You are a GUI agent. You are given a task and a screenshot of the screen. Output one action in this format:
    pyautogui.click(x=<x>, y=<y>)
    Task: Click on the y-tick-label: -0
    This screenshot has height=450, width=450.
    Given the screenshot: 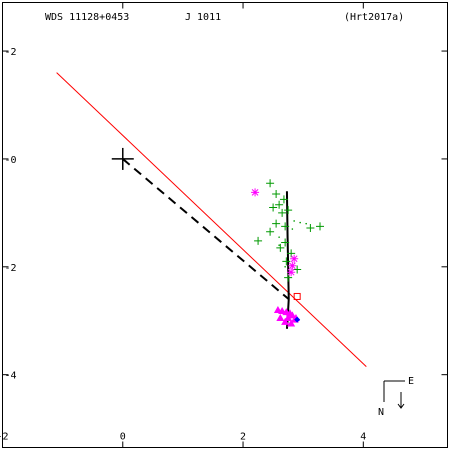 What is the action you would take?
    pyautogui.click(x=11, y=160)
    